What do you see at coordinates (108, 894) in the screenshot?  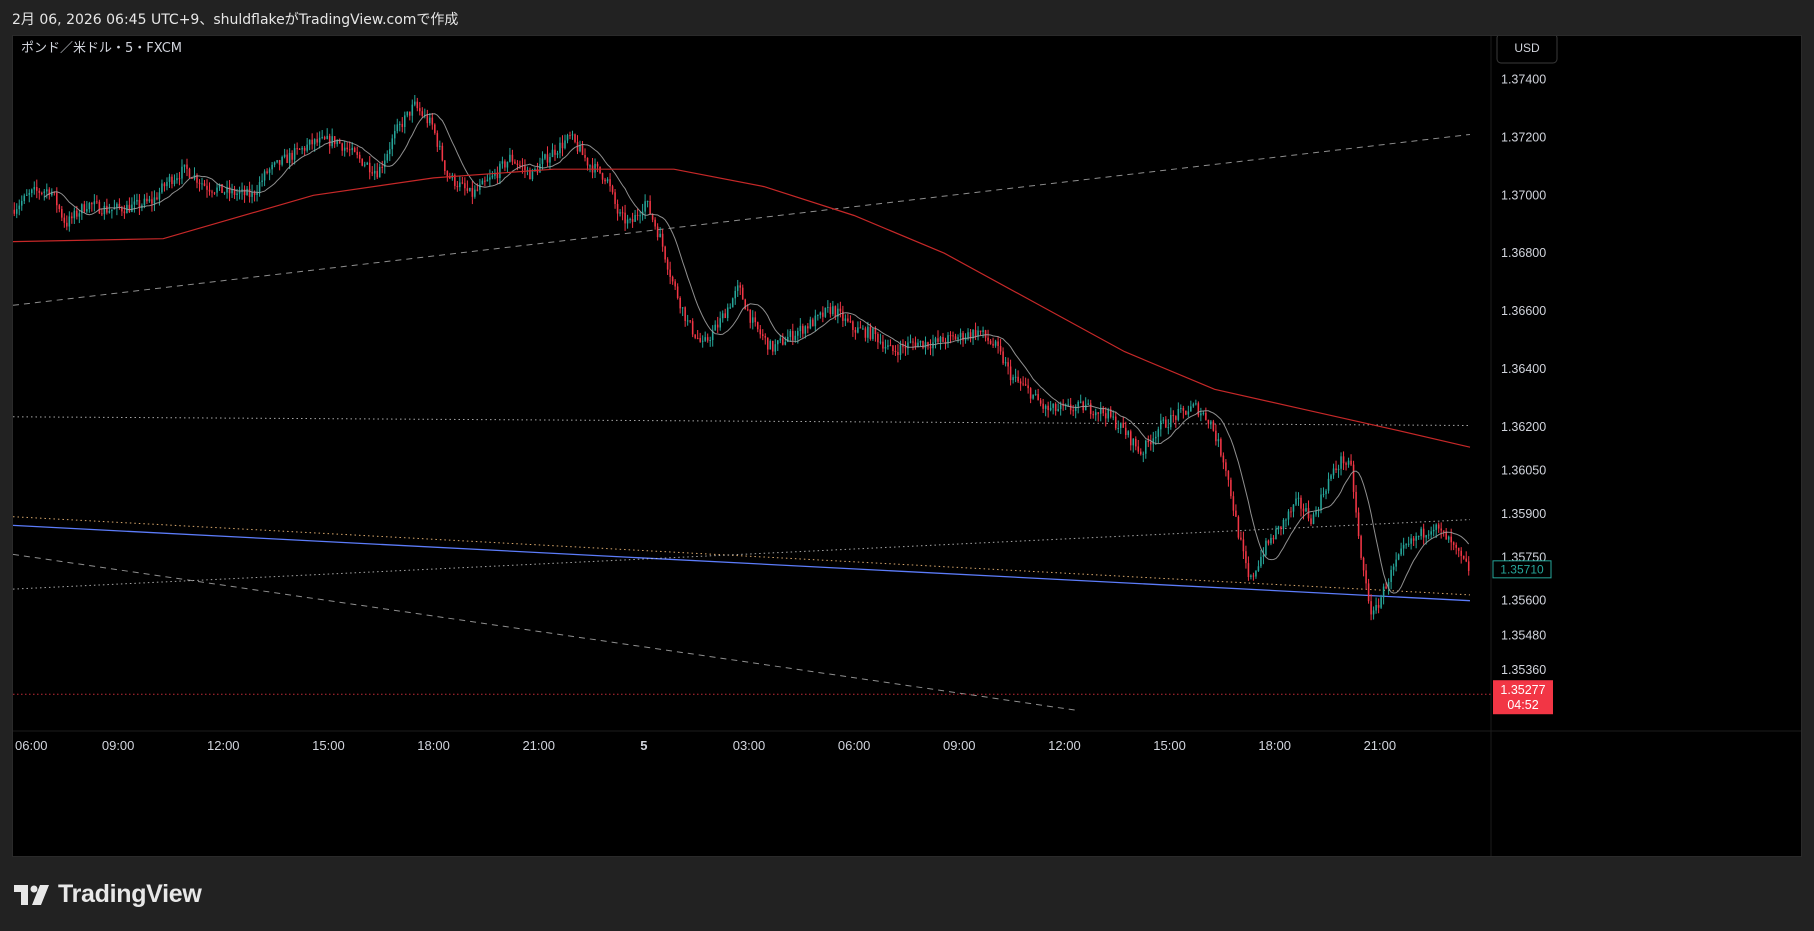 I see `tradingview-logo: TradingView` at bounding box center [108, 894].